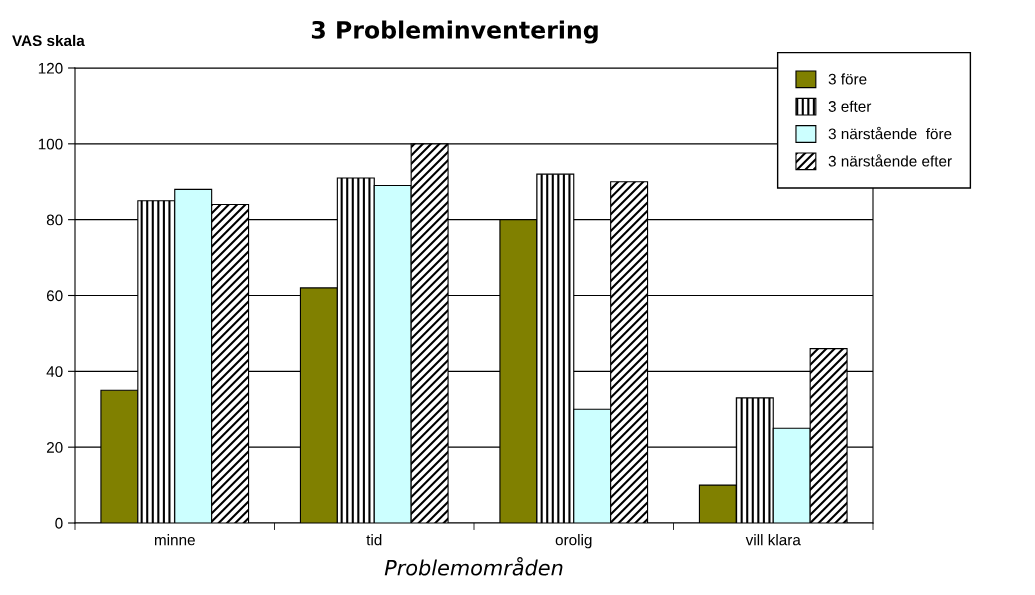 Image resolution: width=1035 pixels, height=595 pixels. I want to click on x-tick-label: minne, so click(174, 540).